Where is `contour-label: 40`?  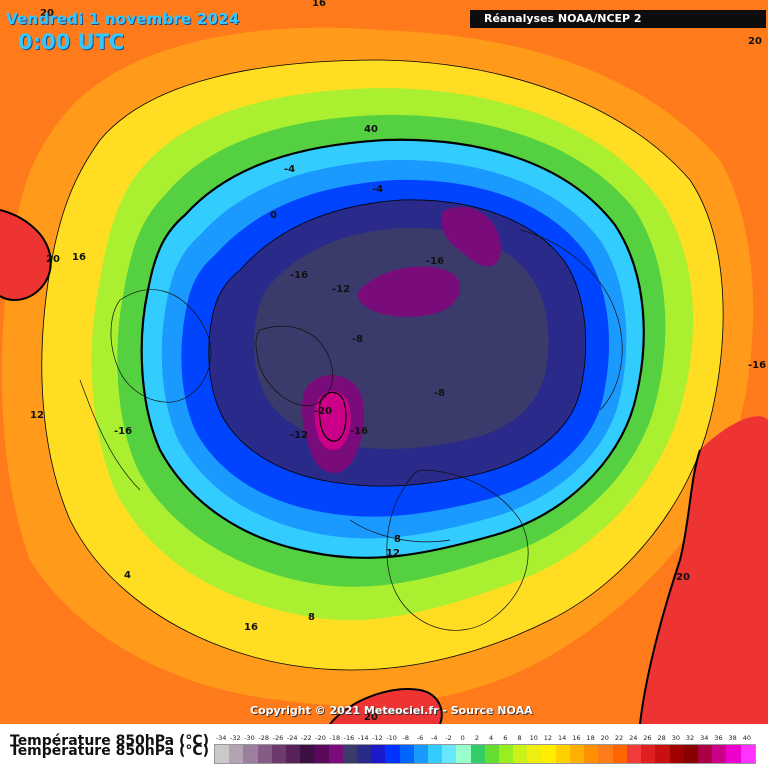 contour-label: 40 is located at coordinates (371, 129).